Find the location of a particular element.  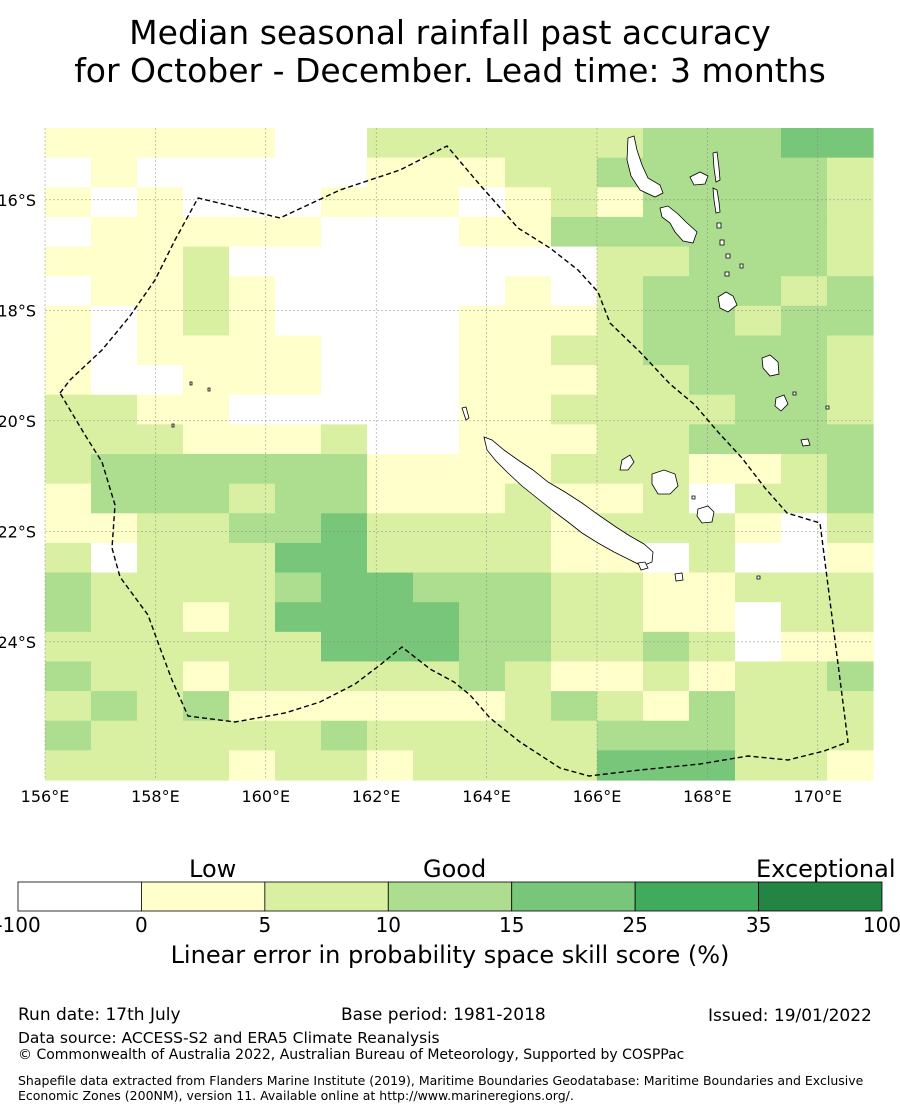

lat-tick-label: 24°S is located at coordinates (18, 642).